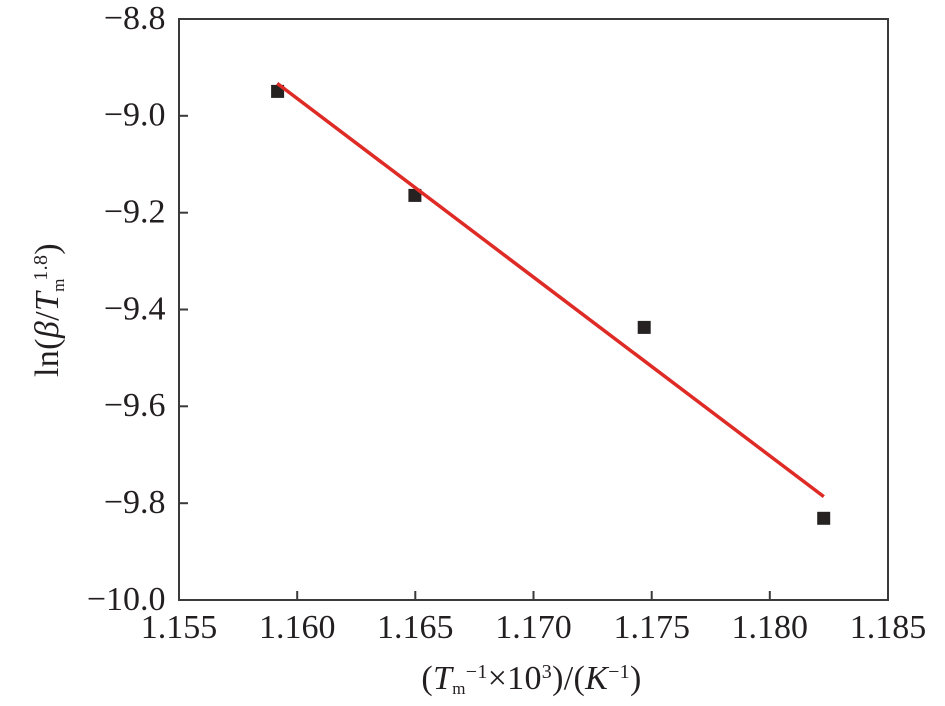 This screenshot has width=945, height=706. Describe the element at coordinates (297, 627) in the screenshot. I see `svg-text: 1.160` at that location.